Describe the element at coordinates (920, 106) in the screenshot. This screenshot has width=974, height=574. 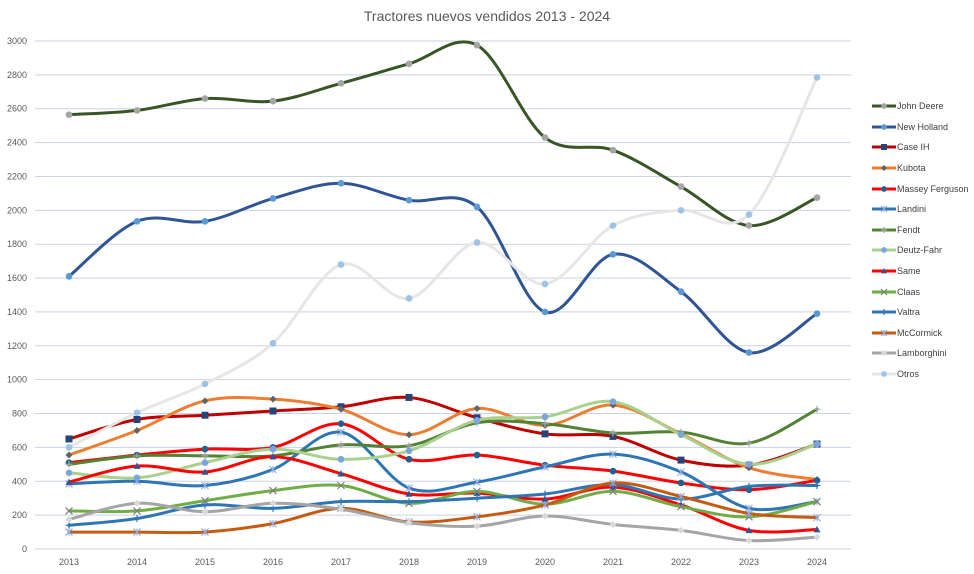
I see `legend-label: John Deere` at that location.